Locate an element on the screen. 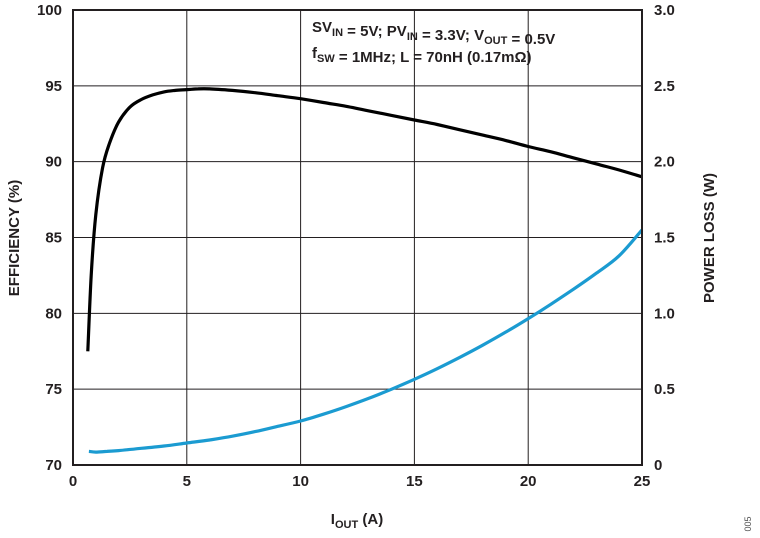 This screenshot has width=760, height=538. right-y-tick-label: 2.5 is located at coordinates (664, 86).